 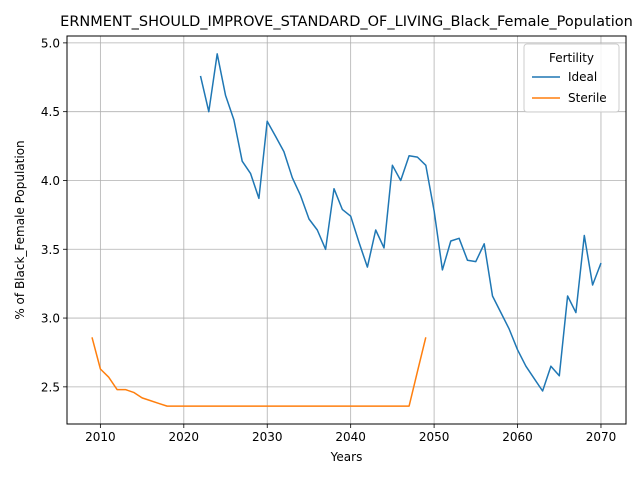 I want to click on x-tick-label: 2040, so click(x=350, y=437).